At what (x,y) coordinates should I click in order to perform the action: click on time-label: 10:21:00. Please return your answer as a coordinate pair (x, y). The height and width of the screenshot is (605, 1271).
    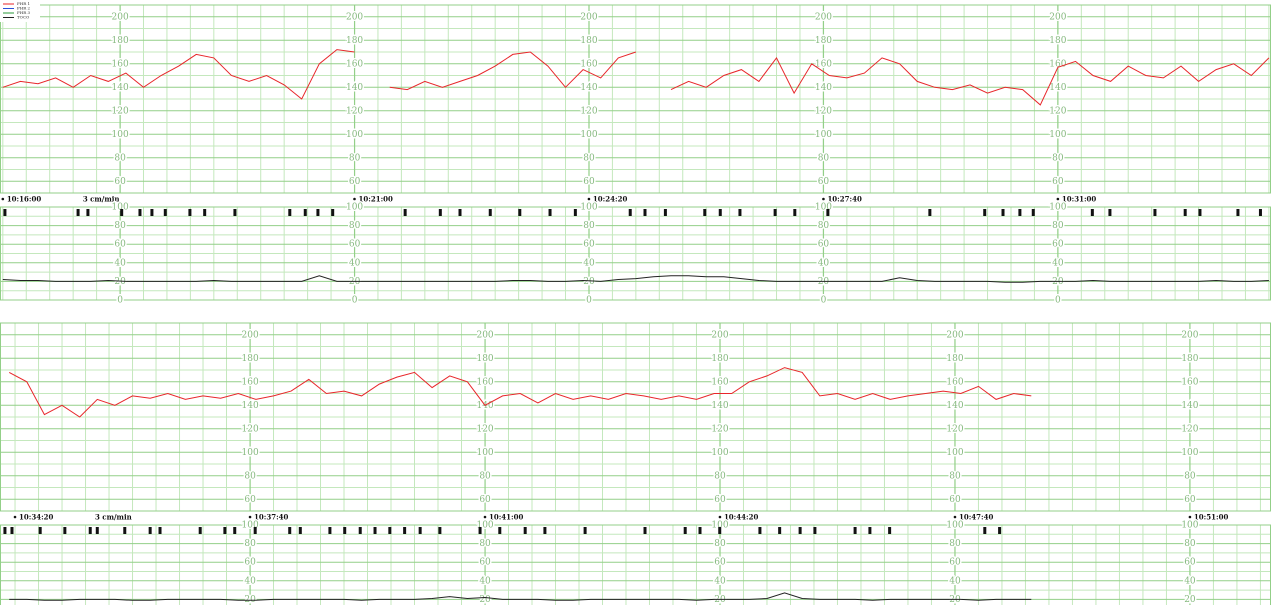
    Looking at the image, I should click on (376, 199).